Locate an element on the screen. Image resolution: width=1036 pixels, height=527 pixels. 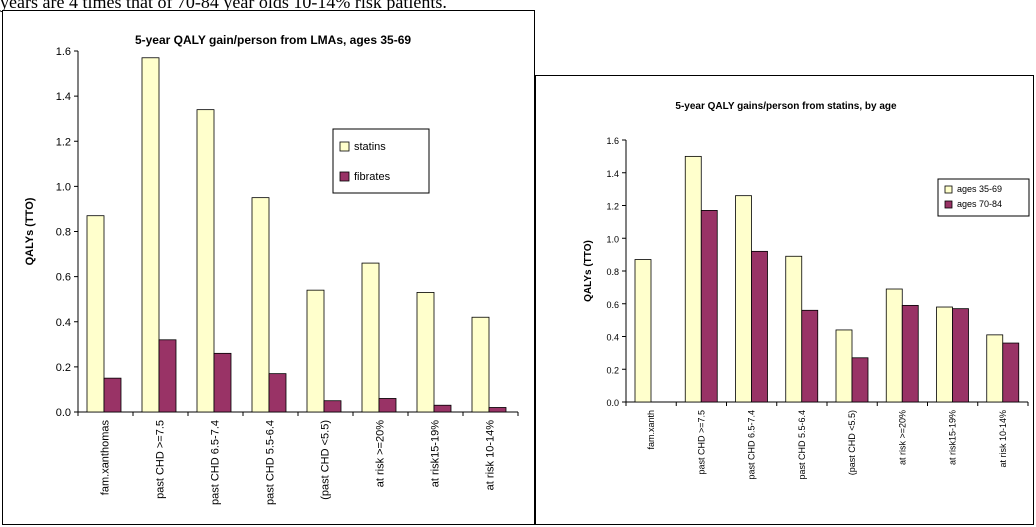
legend-label: fibrates is located at coordinates (372, 177).